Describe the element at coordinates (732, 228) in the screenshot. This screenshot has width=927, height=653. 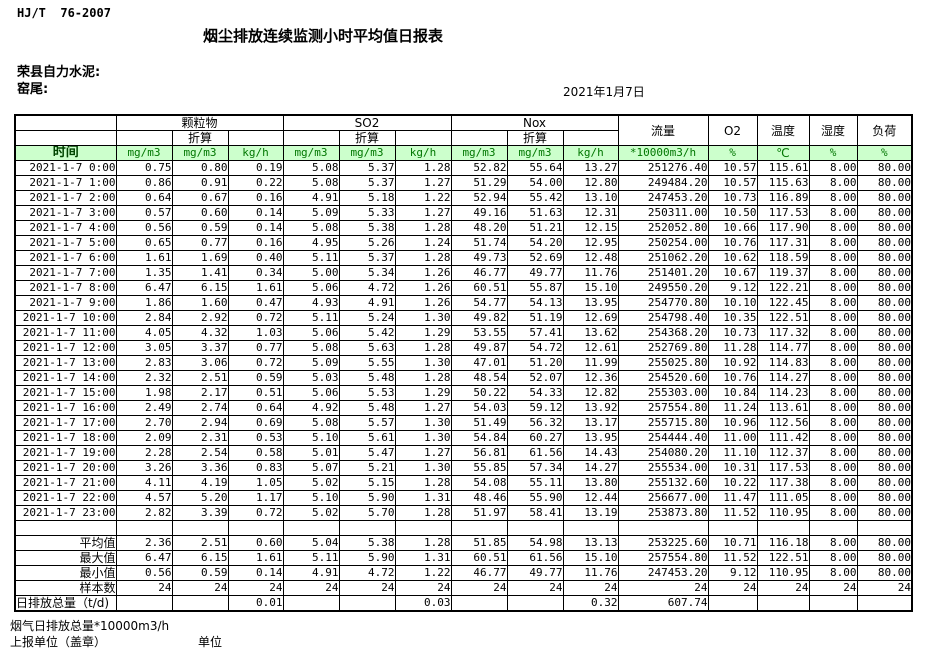
I see `table-cell: 10.66` at that location.